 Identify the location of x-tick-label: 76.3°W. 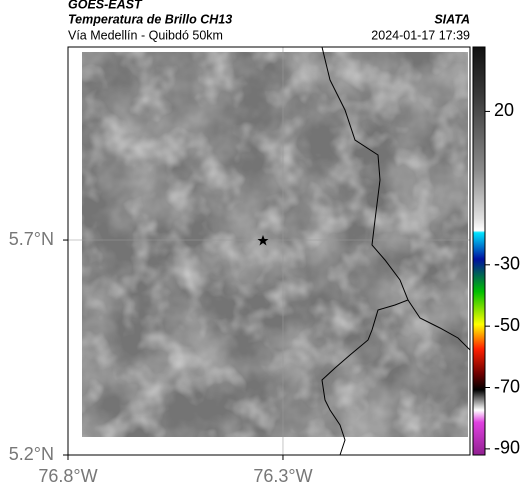
(282, 476).